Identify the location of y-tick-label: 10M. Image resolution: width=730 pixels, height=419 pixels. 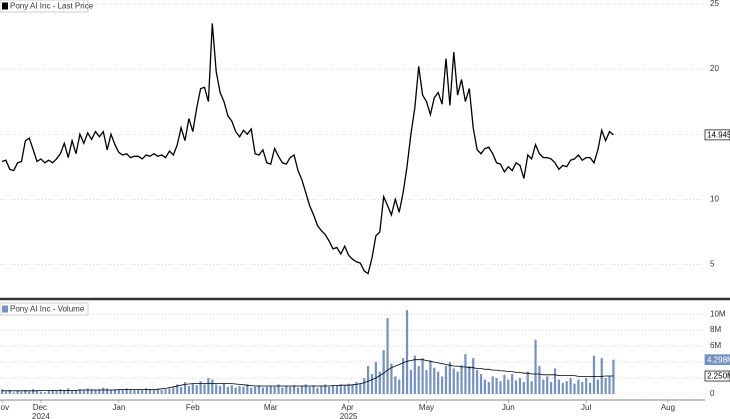
(718, 313).